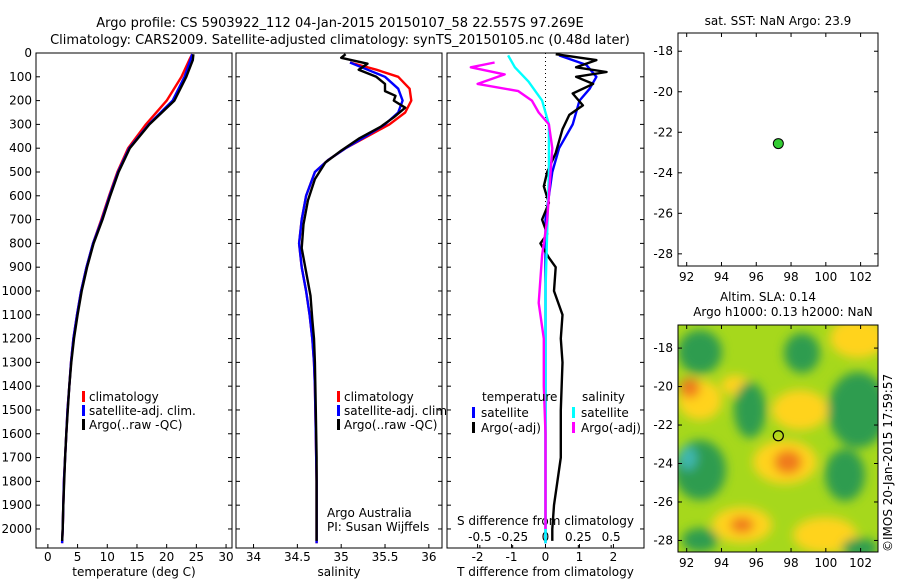  Describe the element at coordinates (663, 51) in the screenshot. I see `sst-ytick-label: -18` at that location.